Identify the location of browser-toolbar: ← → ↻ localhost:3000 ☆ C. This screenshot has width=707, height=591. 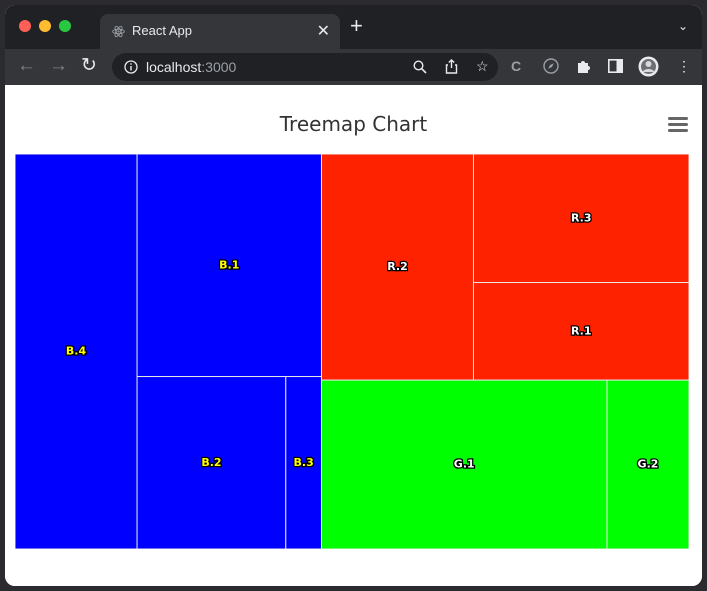
(353, 67).